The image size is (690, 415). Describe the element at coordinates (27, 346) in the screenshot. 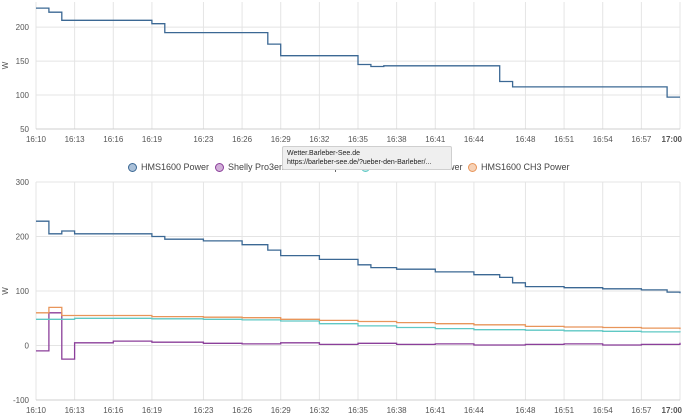

I see `y-tick-label: 0` at that location.